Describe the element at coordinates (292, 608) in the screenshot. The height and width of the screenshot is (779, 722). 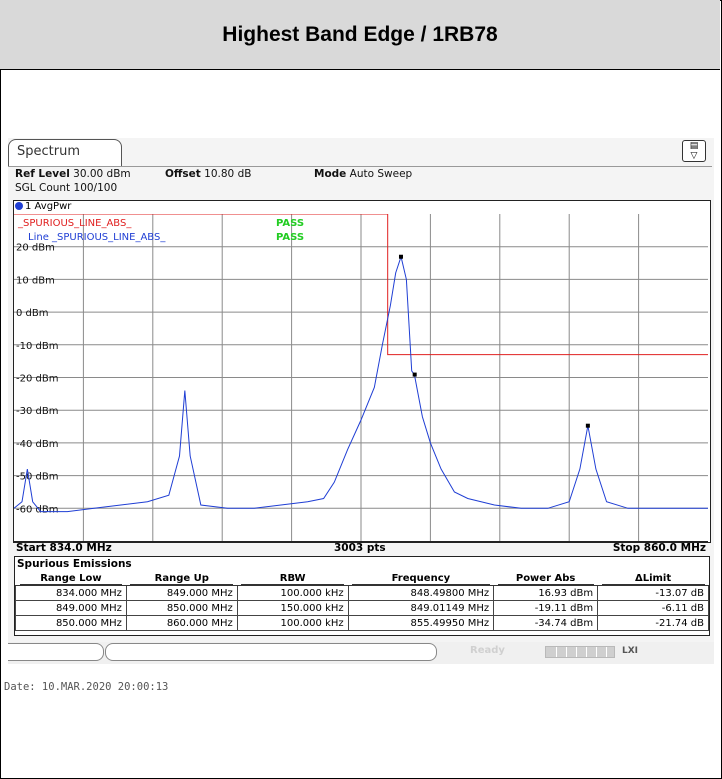
I see `table-cell: 150.000 kHz` at that location.